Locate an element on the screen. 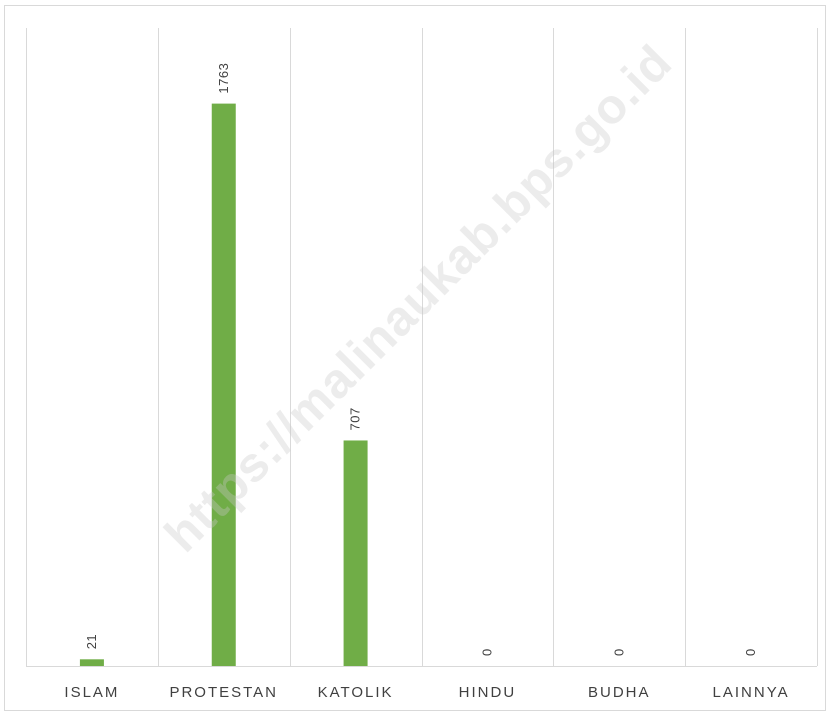 This screenshot has height=715, width=832. data-label-lainnya: 0 is located at coordinates (750, 652).